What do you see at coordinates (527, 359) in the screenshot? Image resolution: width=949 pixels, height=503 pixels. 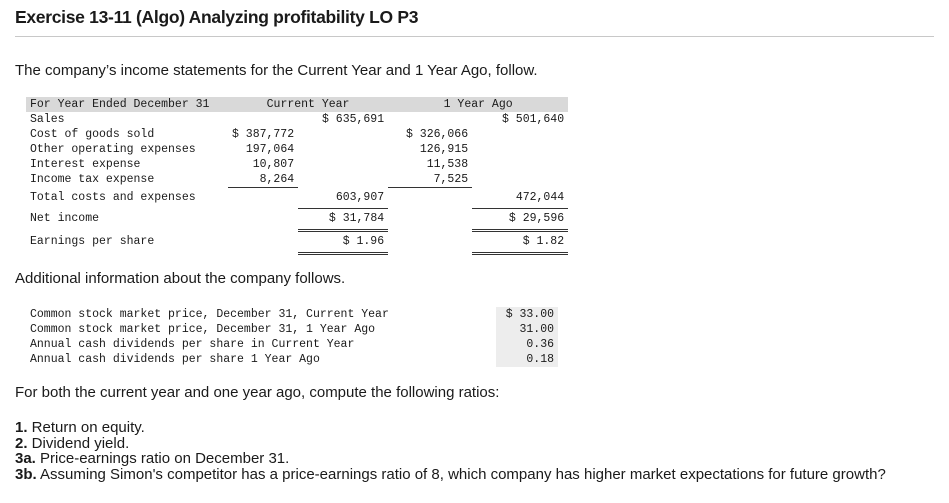 I see `row-value: 0.18` at bounding box center [527, 359].